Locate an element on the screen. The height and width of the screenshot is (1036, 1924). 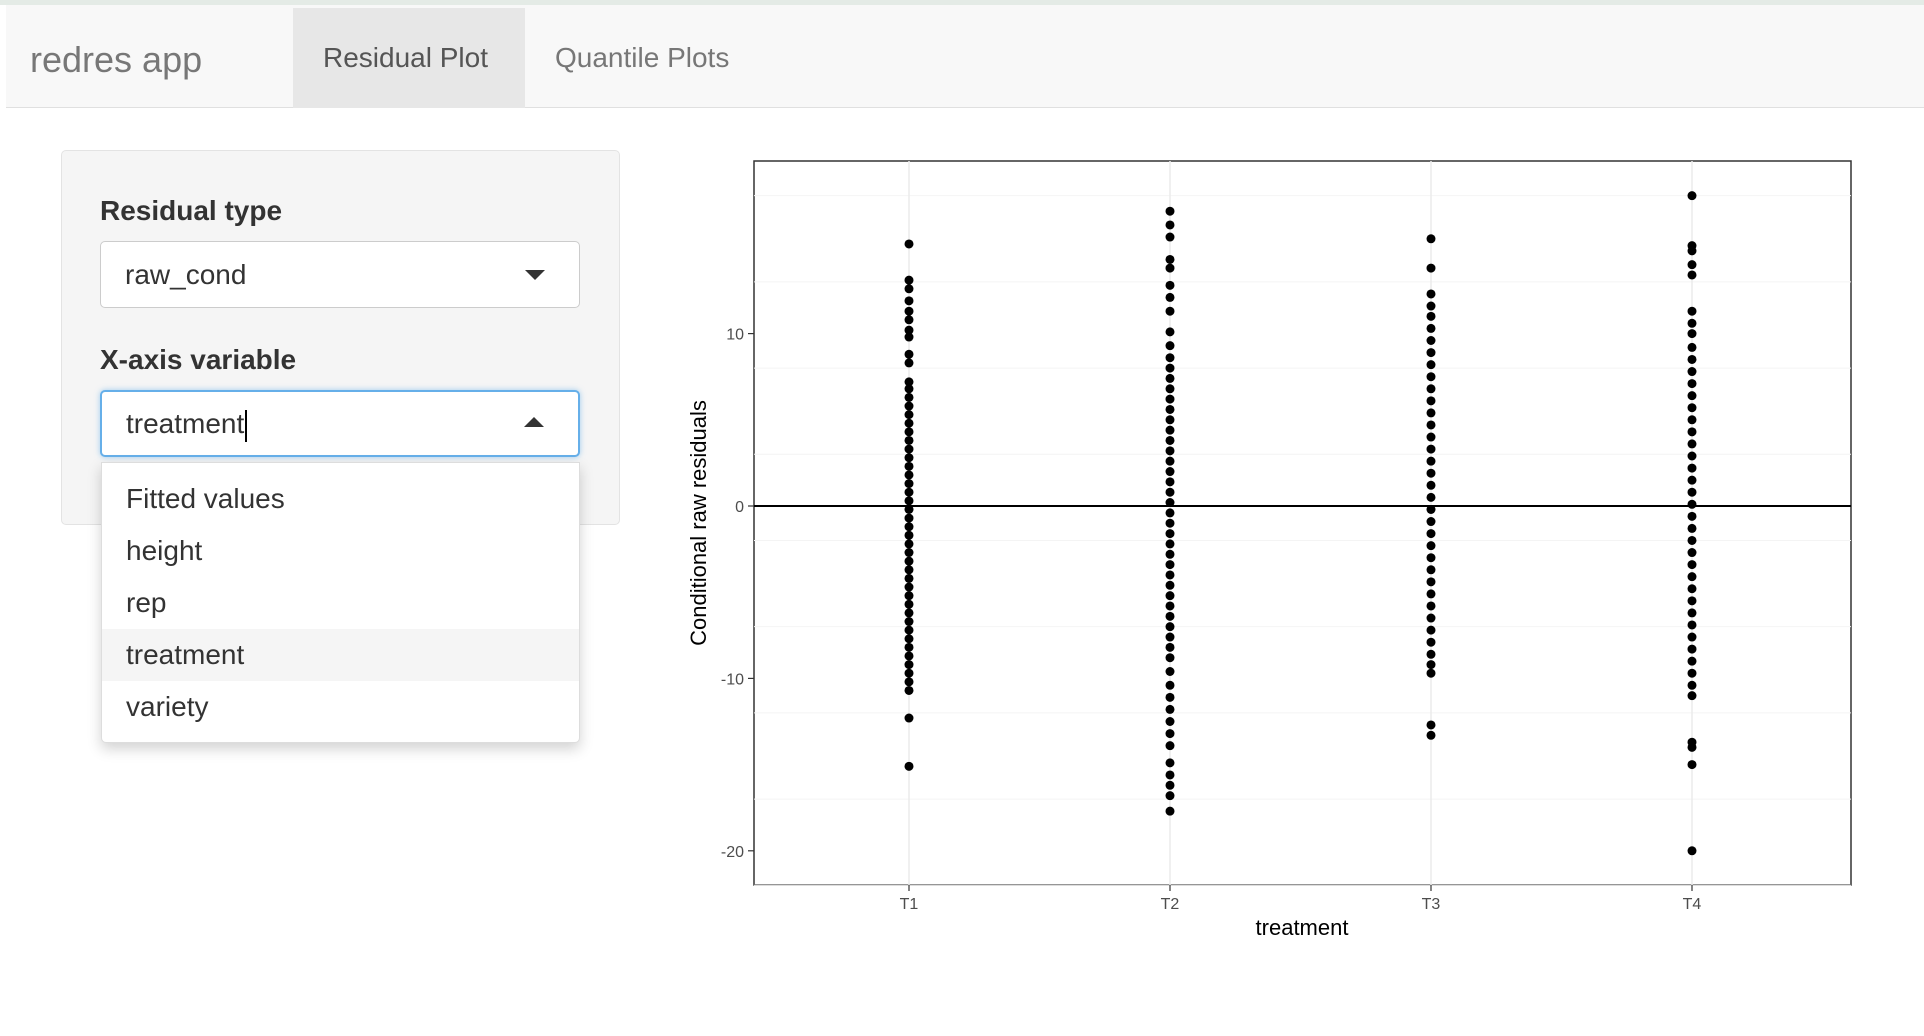
chevron-down-icon is located at coordinates (535, 275).